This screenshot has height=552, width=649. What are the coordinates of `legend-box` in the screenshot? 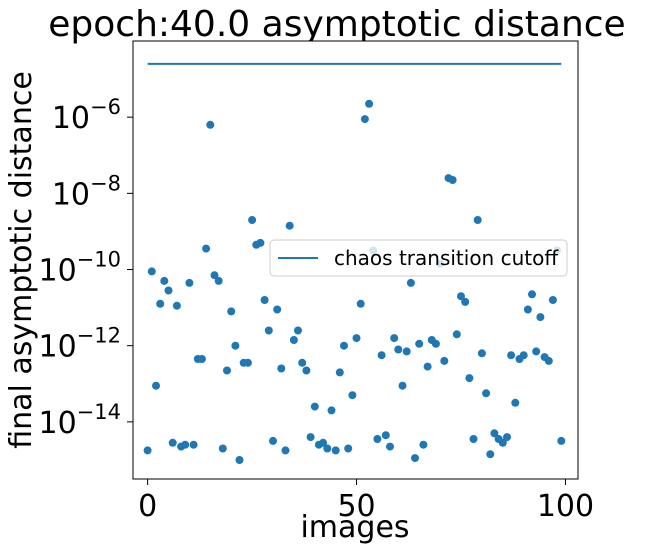 It's located at (418, 258).